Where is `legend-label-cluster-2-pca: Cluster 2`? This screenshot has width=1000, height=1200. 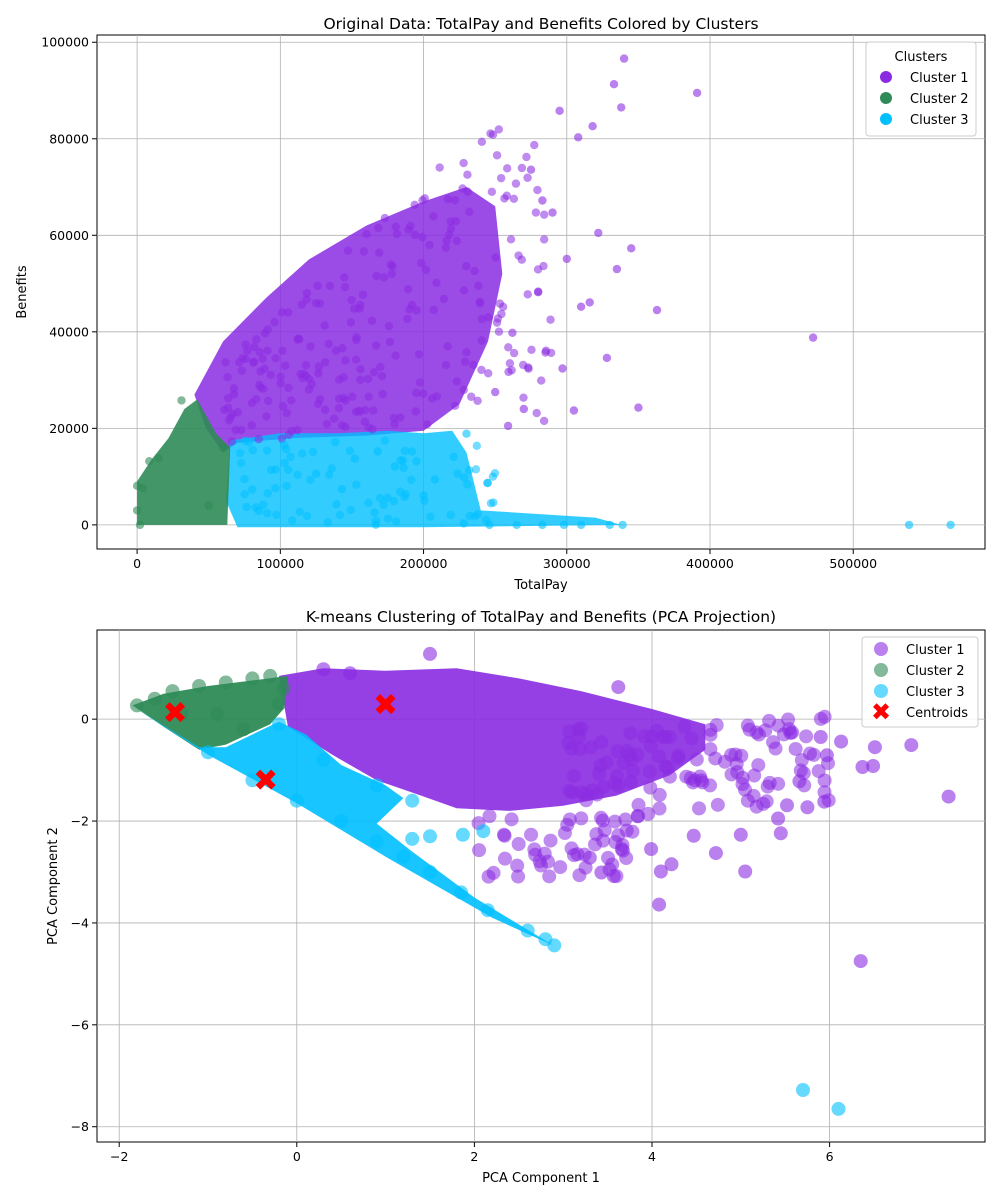
legend-label-cluster-2-pca: Cluster 2 is located at coordinates (935, 671).